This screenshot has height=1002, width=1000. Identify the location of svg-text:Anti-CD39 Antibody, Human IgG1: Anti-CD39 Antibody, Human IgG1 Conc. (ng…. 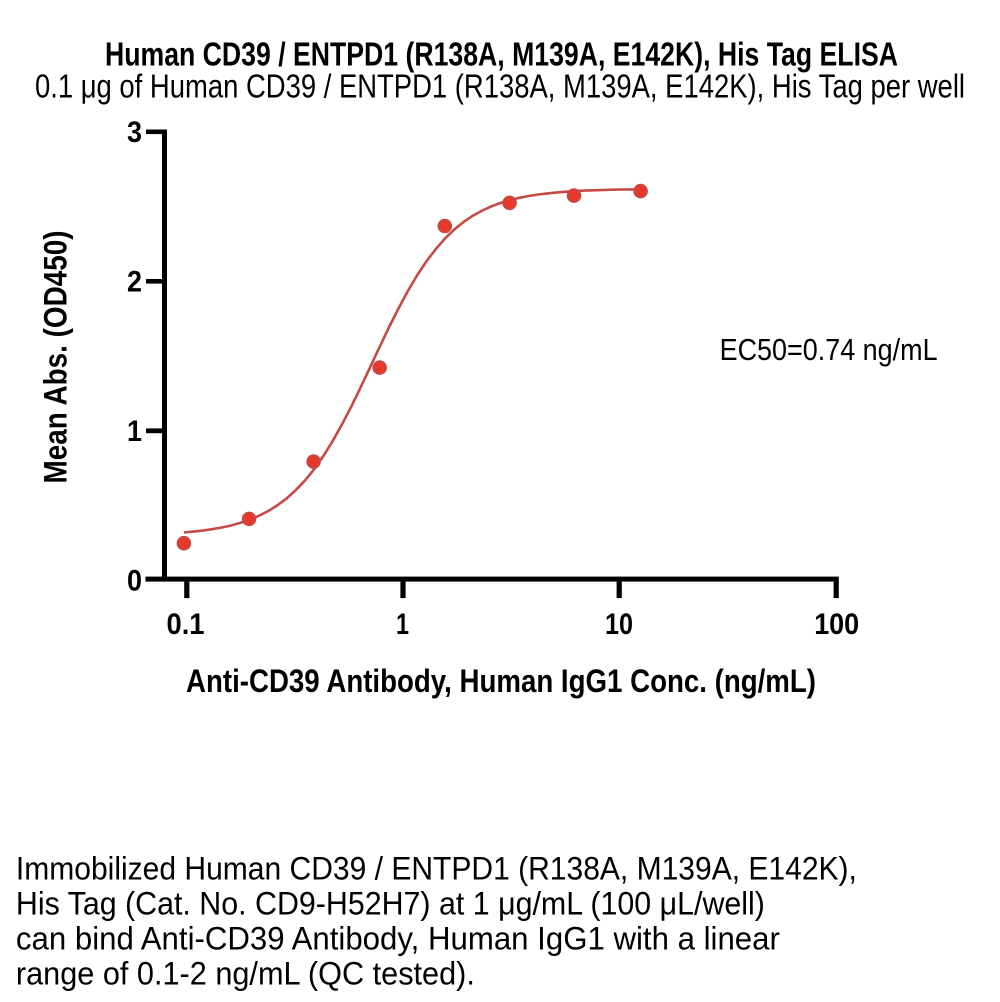
(501, 681).